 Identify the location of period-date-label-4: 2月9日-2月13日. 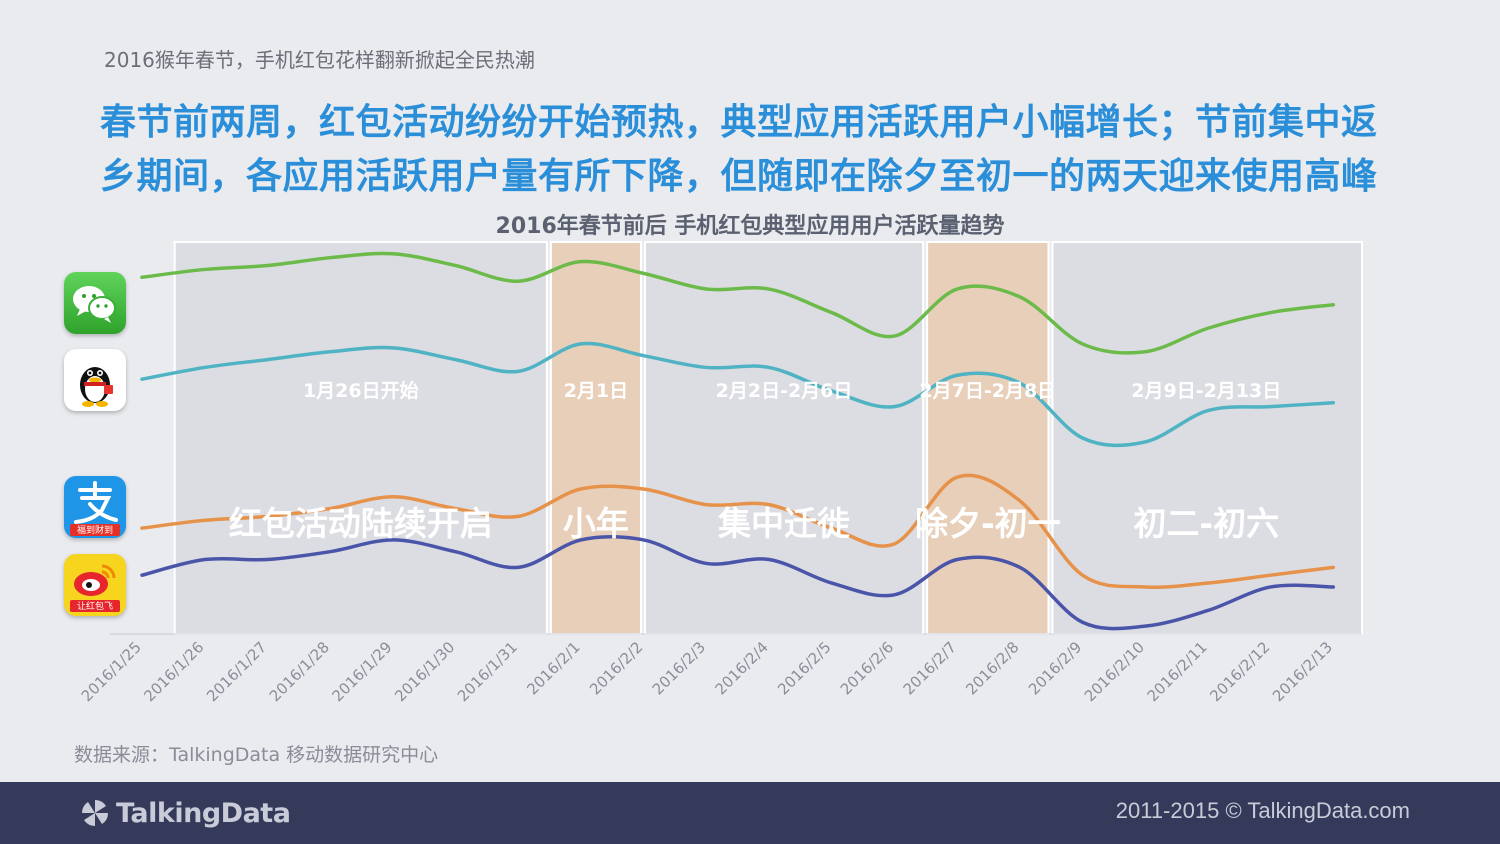
(1206, 391).